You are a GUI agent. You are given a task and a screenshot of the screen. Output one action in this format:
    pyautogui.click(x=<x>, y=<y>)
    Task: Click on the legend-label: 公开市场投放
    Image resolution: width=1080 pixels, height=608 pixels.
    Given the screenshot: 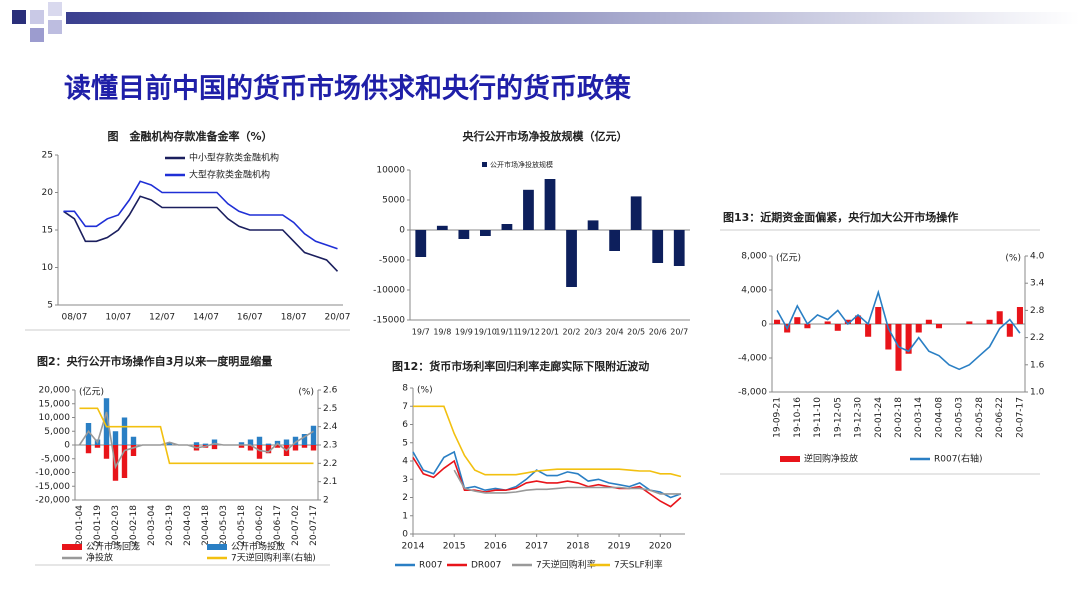 What is the action you would take?
    pyautogui.click(x=258, y=547)
    